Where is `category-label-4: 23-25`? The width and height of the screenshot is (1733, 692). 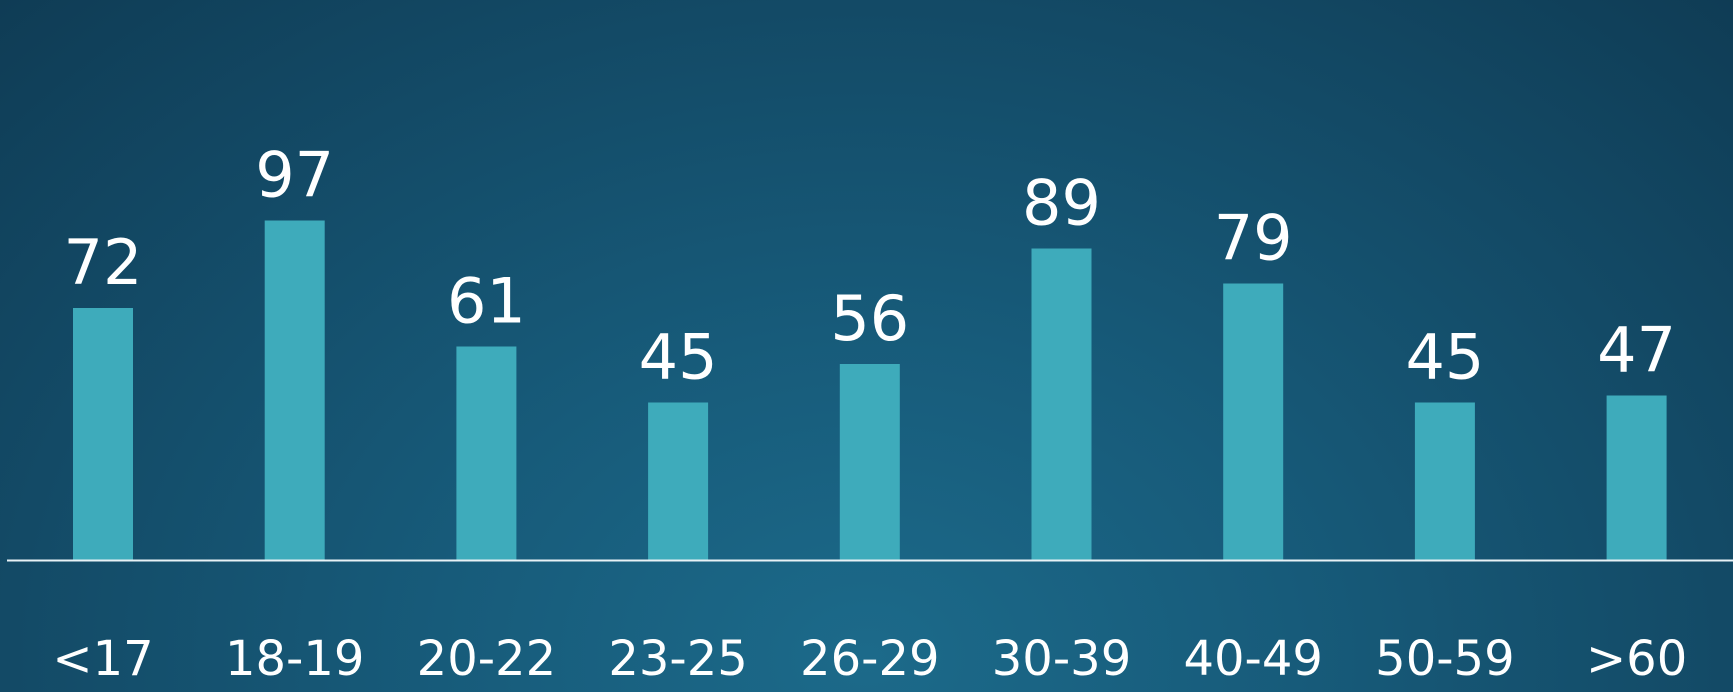 category-label-4: 23-25 is located at coordinates (677, 659).